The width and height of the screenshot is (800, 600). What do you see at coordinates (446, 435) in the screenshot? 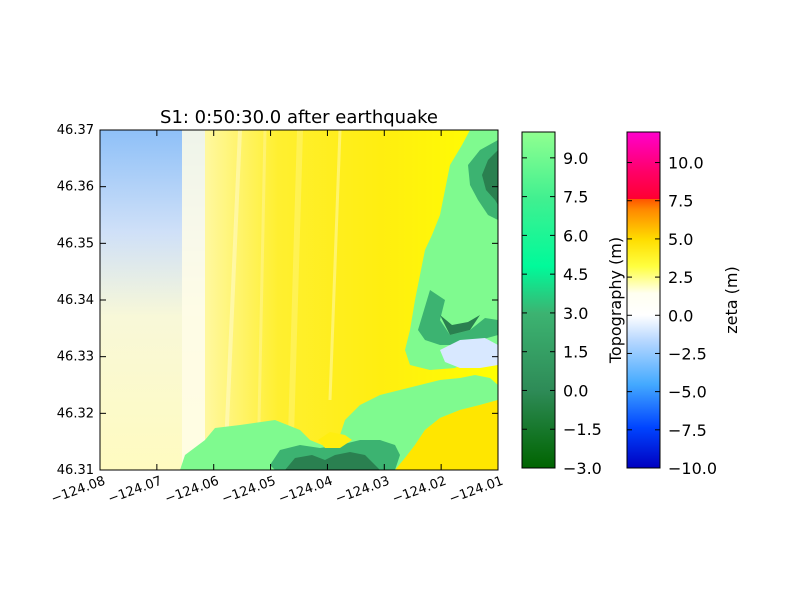
I see `bay-lower-right` at bounding box center [446, 435].